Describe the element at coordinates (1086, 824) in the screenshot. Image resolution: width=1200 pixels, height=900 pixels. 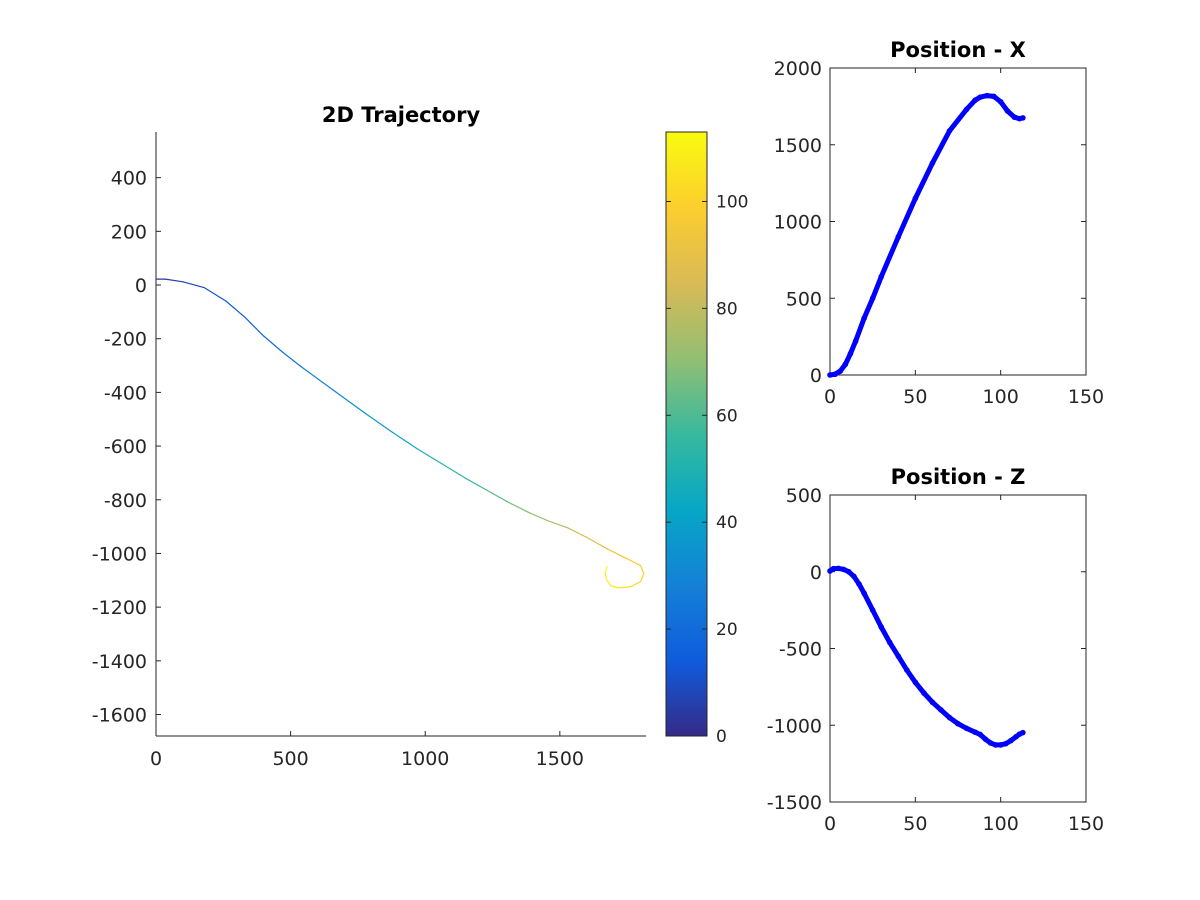
I see `position-z-x-tick-label: 150` at that location.